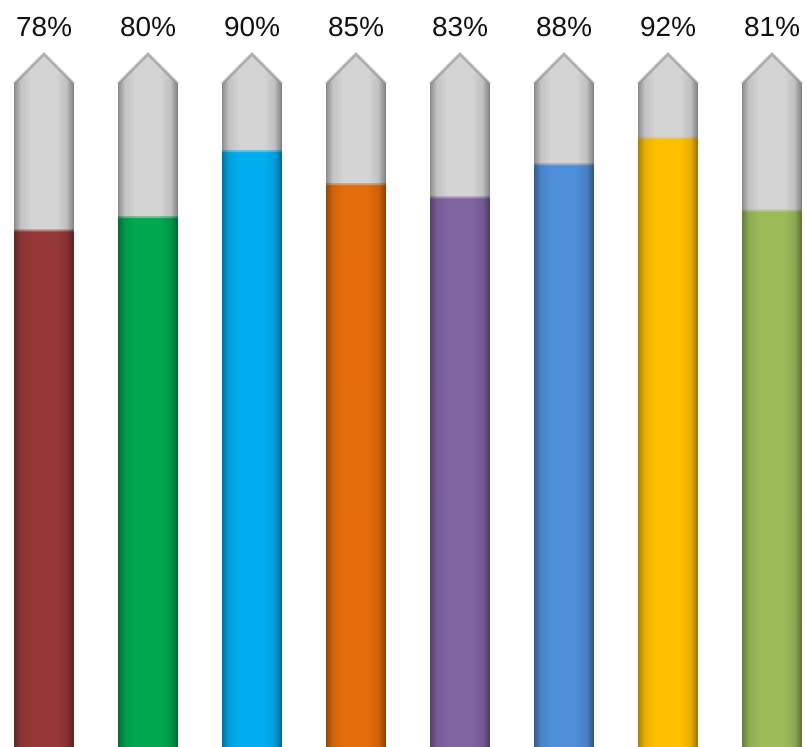 The height and width of the screenshot is (747, 806). What do you see at coordinates (356, 26) in the screenshot?
I see `bar-value-label: 85%` at bounding box center [356, 26].